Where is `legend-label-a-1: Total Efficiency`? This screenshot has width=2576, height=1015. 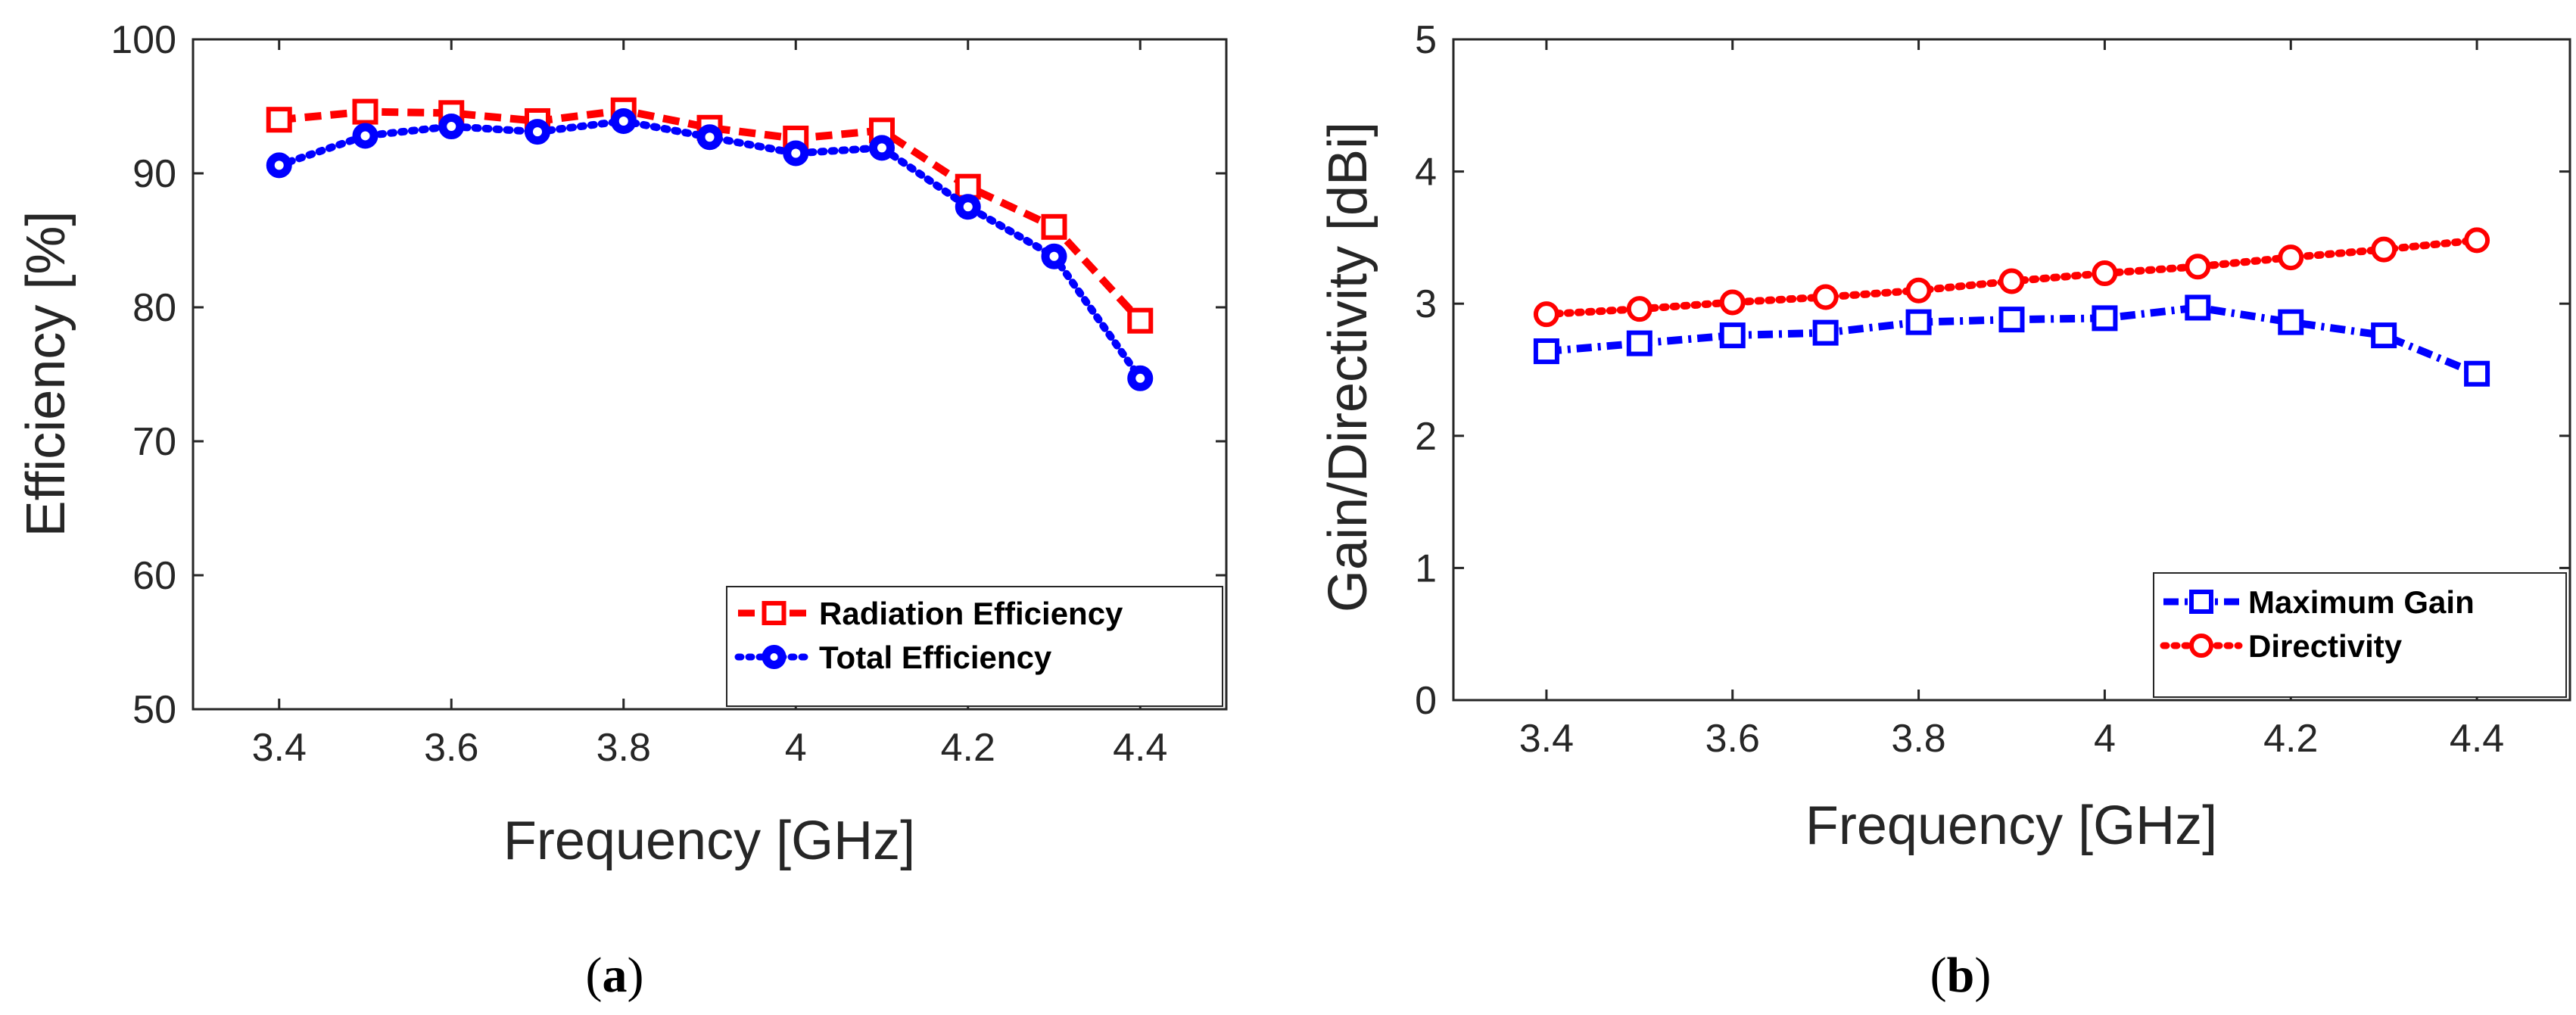
legend-label-a-1: Total Efficiency is located at coordinates (935, 657).